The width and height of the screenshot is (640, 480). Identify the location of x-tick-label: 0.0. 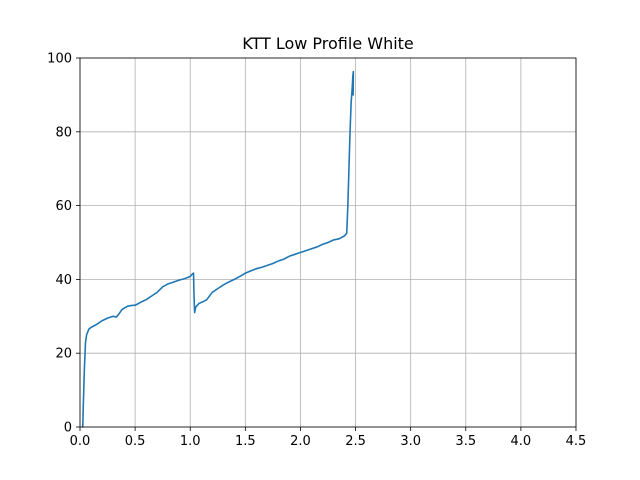
(80, 441).